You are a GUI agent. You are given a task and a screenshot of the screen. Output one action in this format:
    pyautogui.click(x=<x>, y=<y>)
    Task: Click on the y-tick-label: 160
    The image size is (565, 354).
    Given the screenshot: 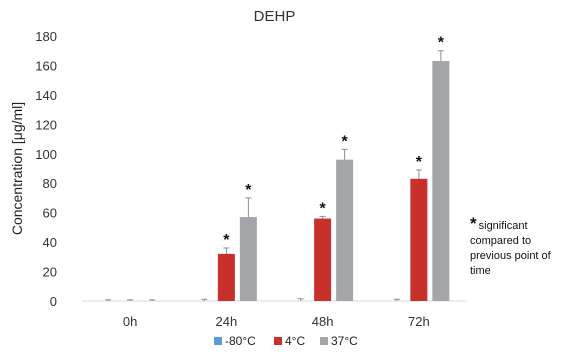 What is the action you would take?
    pyautogui.click(x=46, y=65)
    